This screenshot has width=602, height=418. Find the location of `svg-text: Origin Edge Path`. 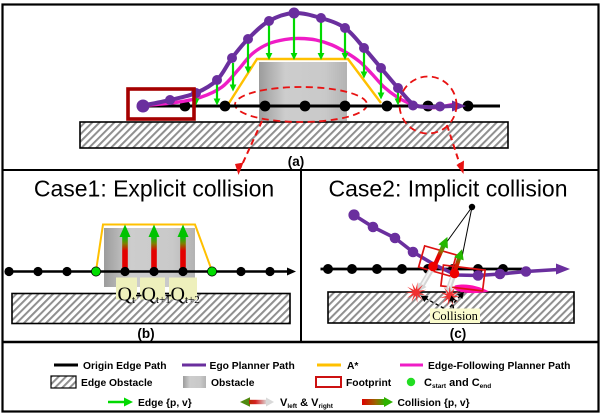

svg-text: Origin Edge Path is located at coordinates (125, 366).